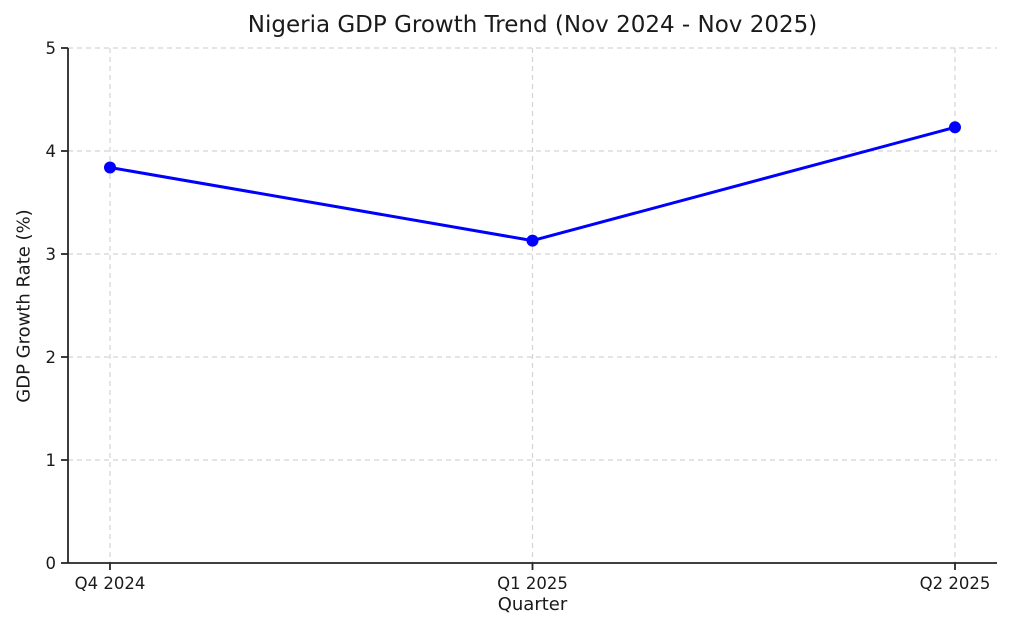  I want to click on y-tick-label: 2, so click(51, 357).